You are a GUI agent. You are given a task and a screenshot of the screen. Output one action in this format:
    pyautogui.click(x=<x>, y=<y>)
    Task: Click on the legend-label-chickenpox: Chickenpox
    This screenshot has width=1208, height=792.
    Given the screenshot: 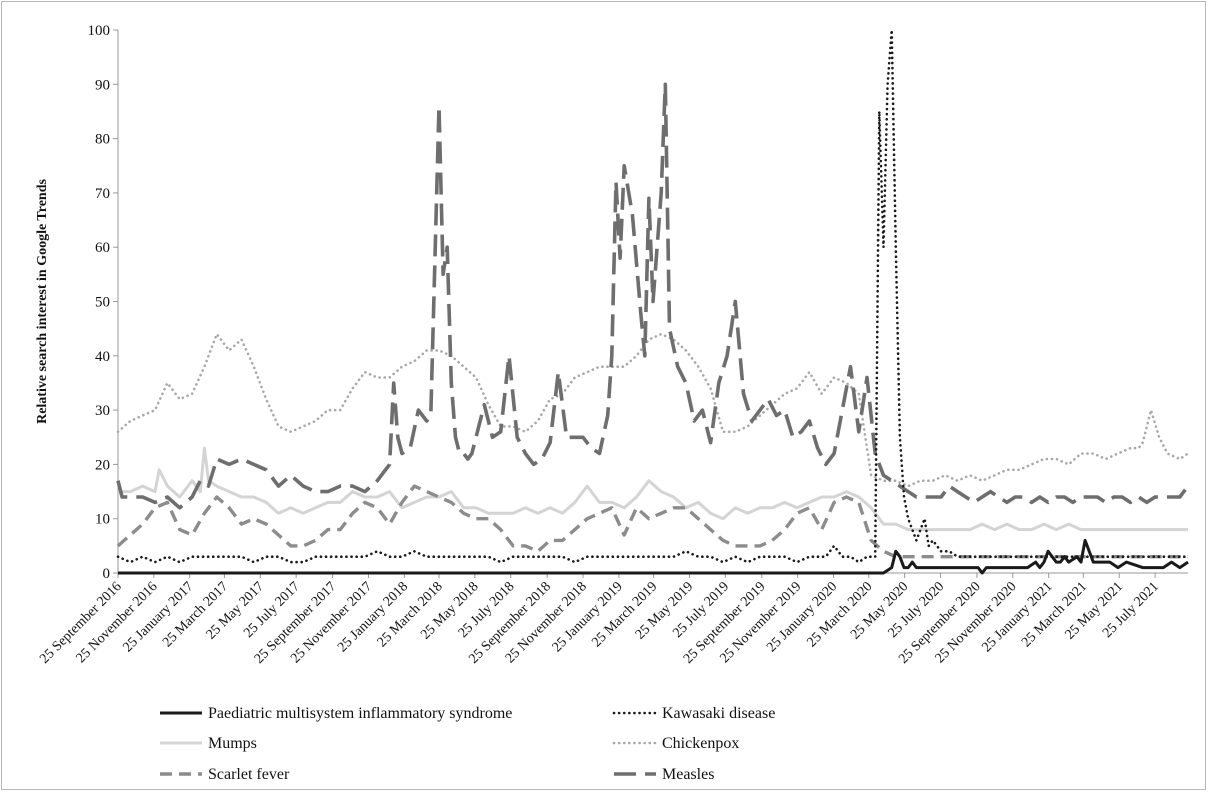 What is the action you would take?
    pyautogui.click(x=700, y=743)
    